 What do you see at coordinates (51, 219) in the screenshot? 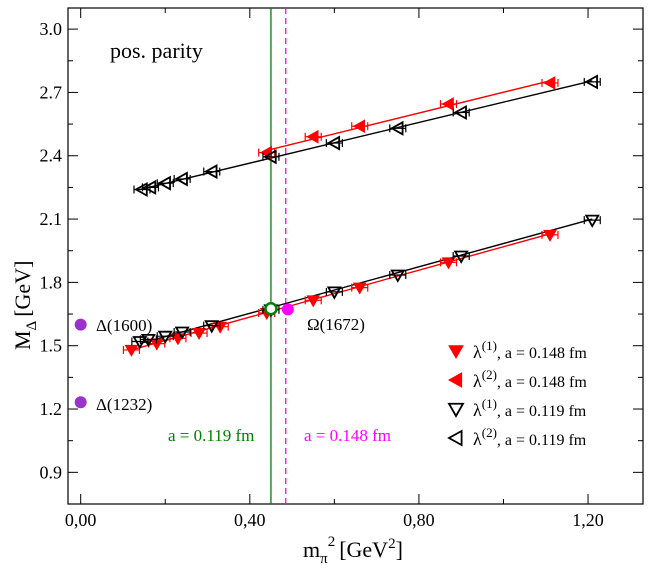
I see `y-tick-label: 2.1` at bounding box center [51, 219].